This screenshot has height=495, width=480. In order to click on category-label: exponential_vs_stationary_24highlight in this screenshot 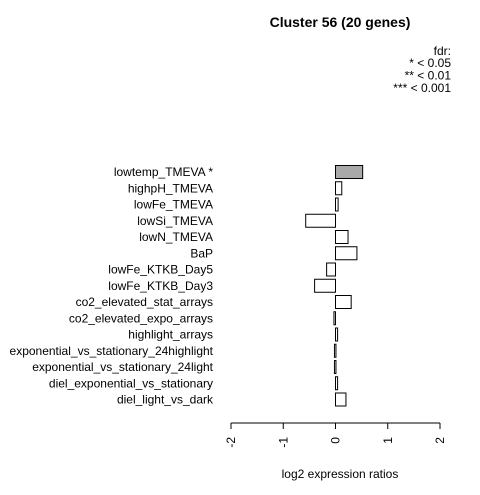, I will do `click(112, 351)`.